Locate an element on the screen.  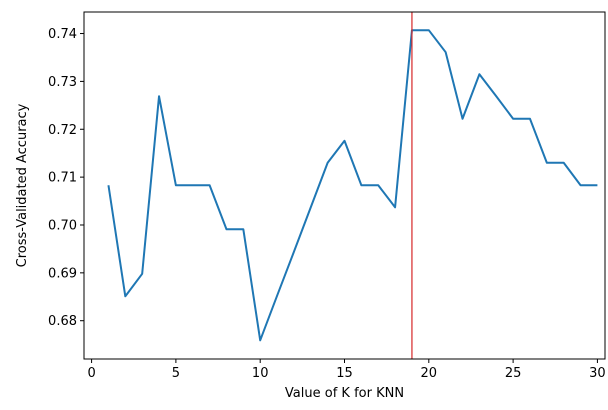
y-tick-label: 0.71 is located at coordinates (62, 178).